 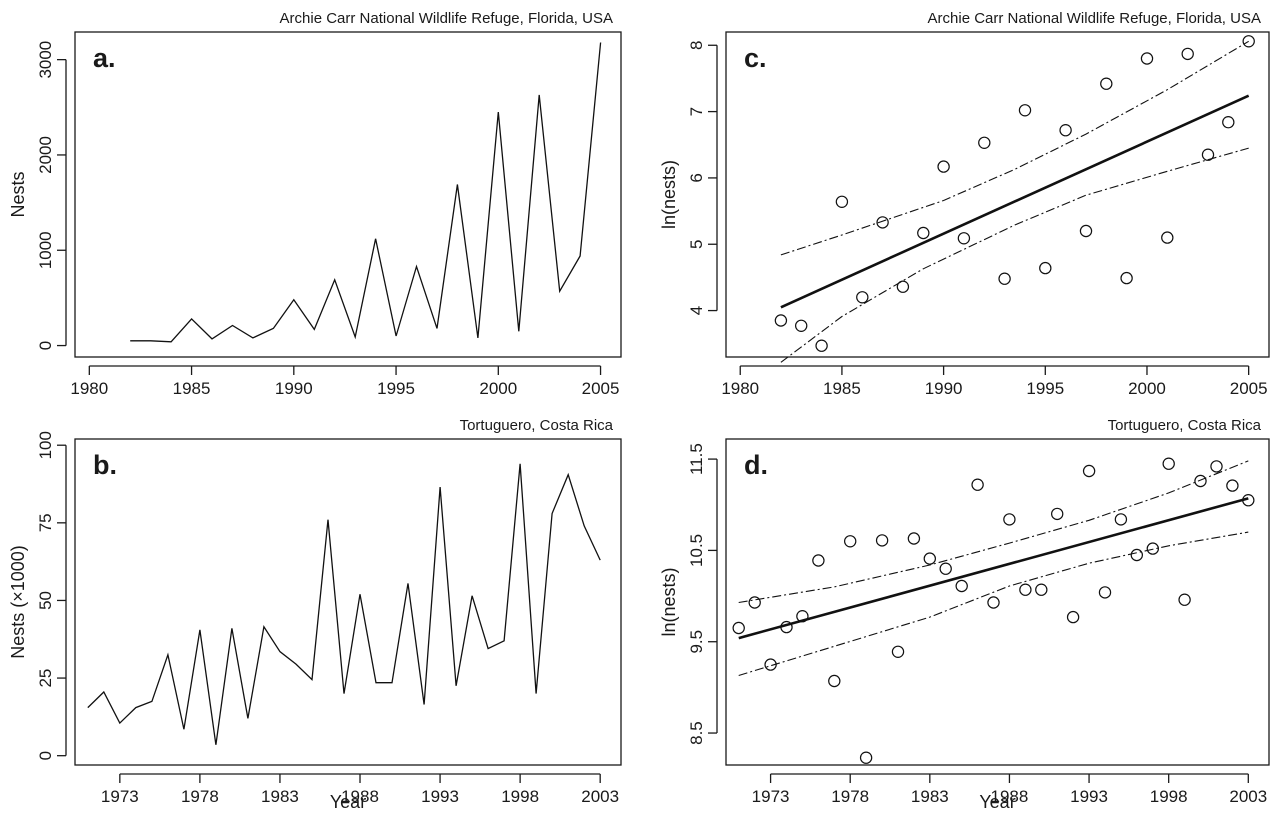 What do you see at coordinates (366, 192) in the screenshot?
I see `panel-a-series-line` at bounding box center [366, 192].